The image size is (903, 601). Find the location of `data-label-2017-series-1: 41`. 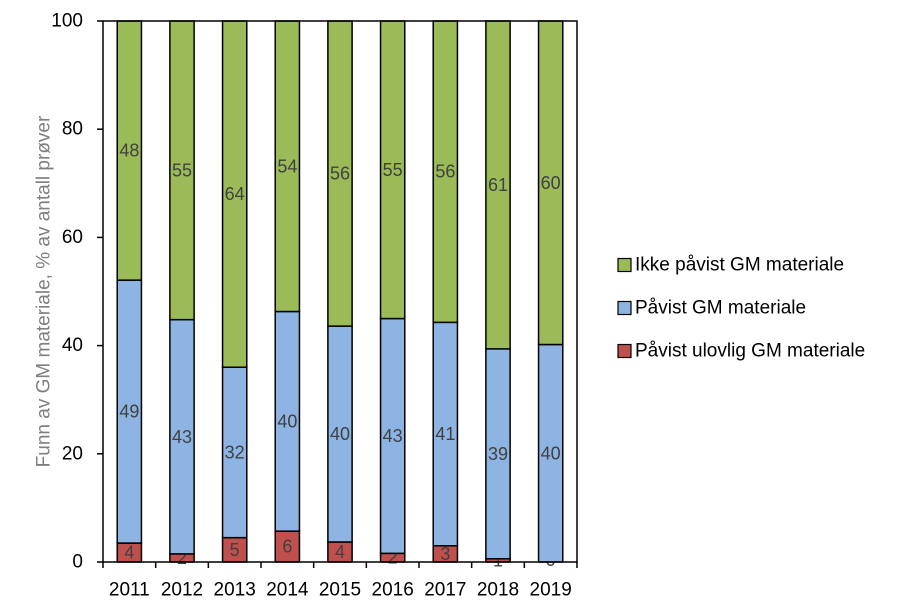

data-label-2017-series-1: 41 is located at coordinates (445, 434).